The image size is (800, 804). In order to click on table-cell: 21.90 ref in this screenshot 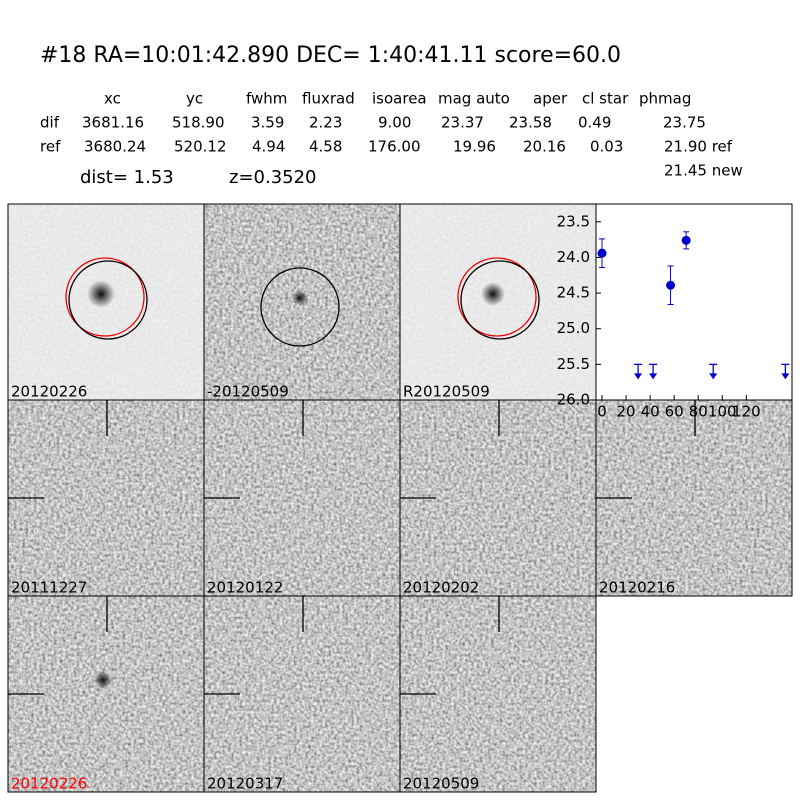, I will do `click(698, 147)`.